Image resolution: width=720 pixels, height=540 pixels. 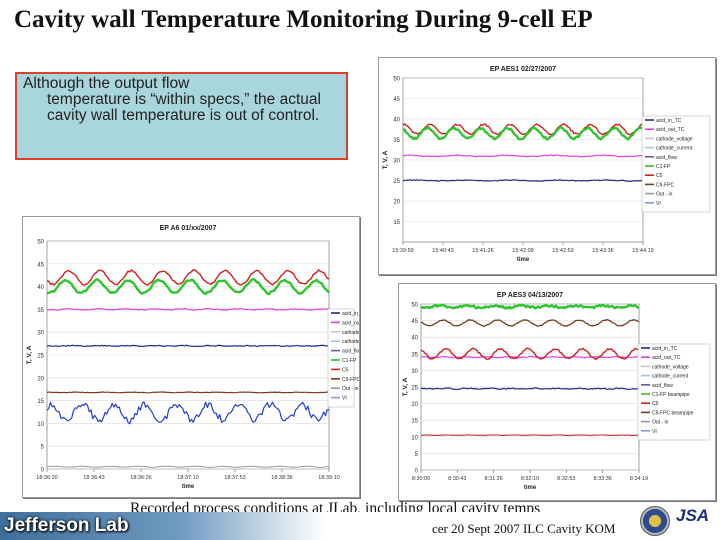 I want to click on legend-entry: C9-FPC beampipe, so click(x=673, y=413).